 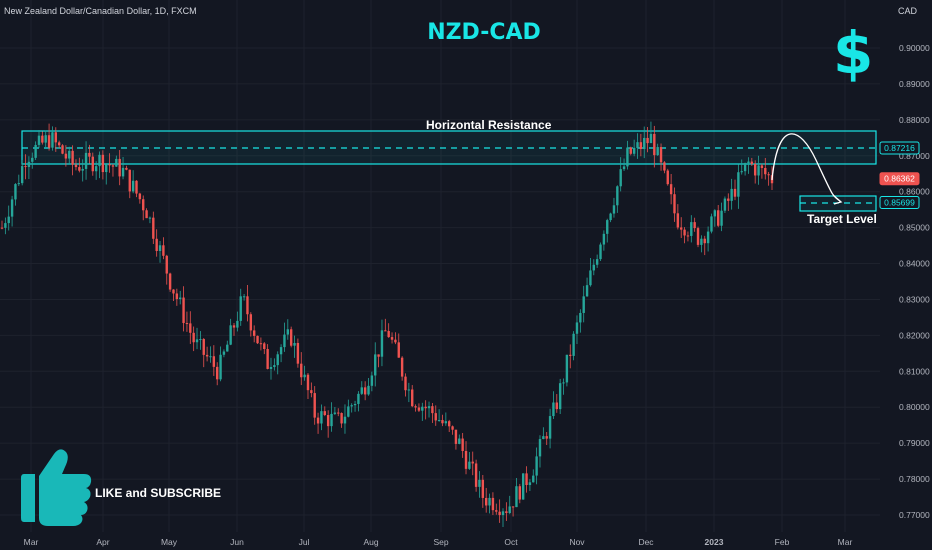 What do you see at coordinates (438, 542) in the screenshot?
I see `time-axis: Mar Apr May Jun Jul Aug Sep Oct Nov Dec 2023 Feb Mar` at bounding box center [438, 542].